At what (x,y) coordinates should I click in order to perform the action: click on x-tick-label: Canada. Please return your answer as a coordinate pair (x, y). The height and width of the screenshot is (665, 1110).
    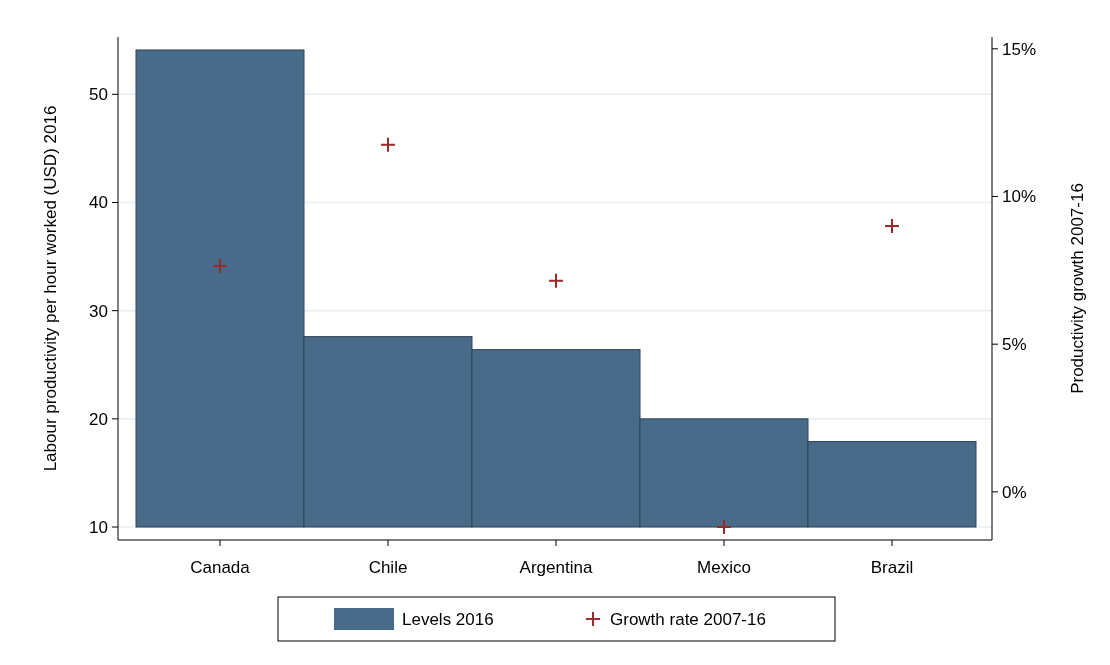
    Looking at the image, I should click on (220, 567).